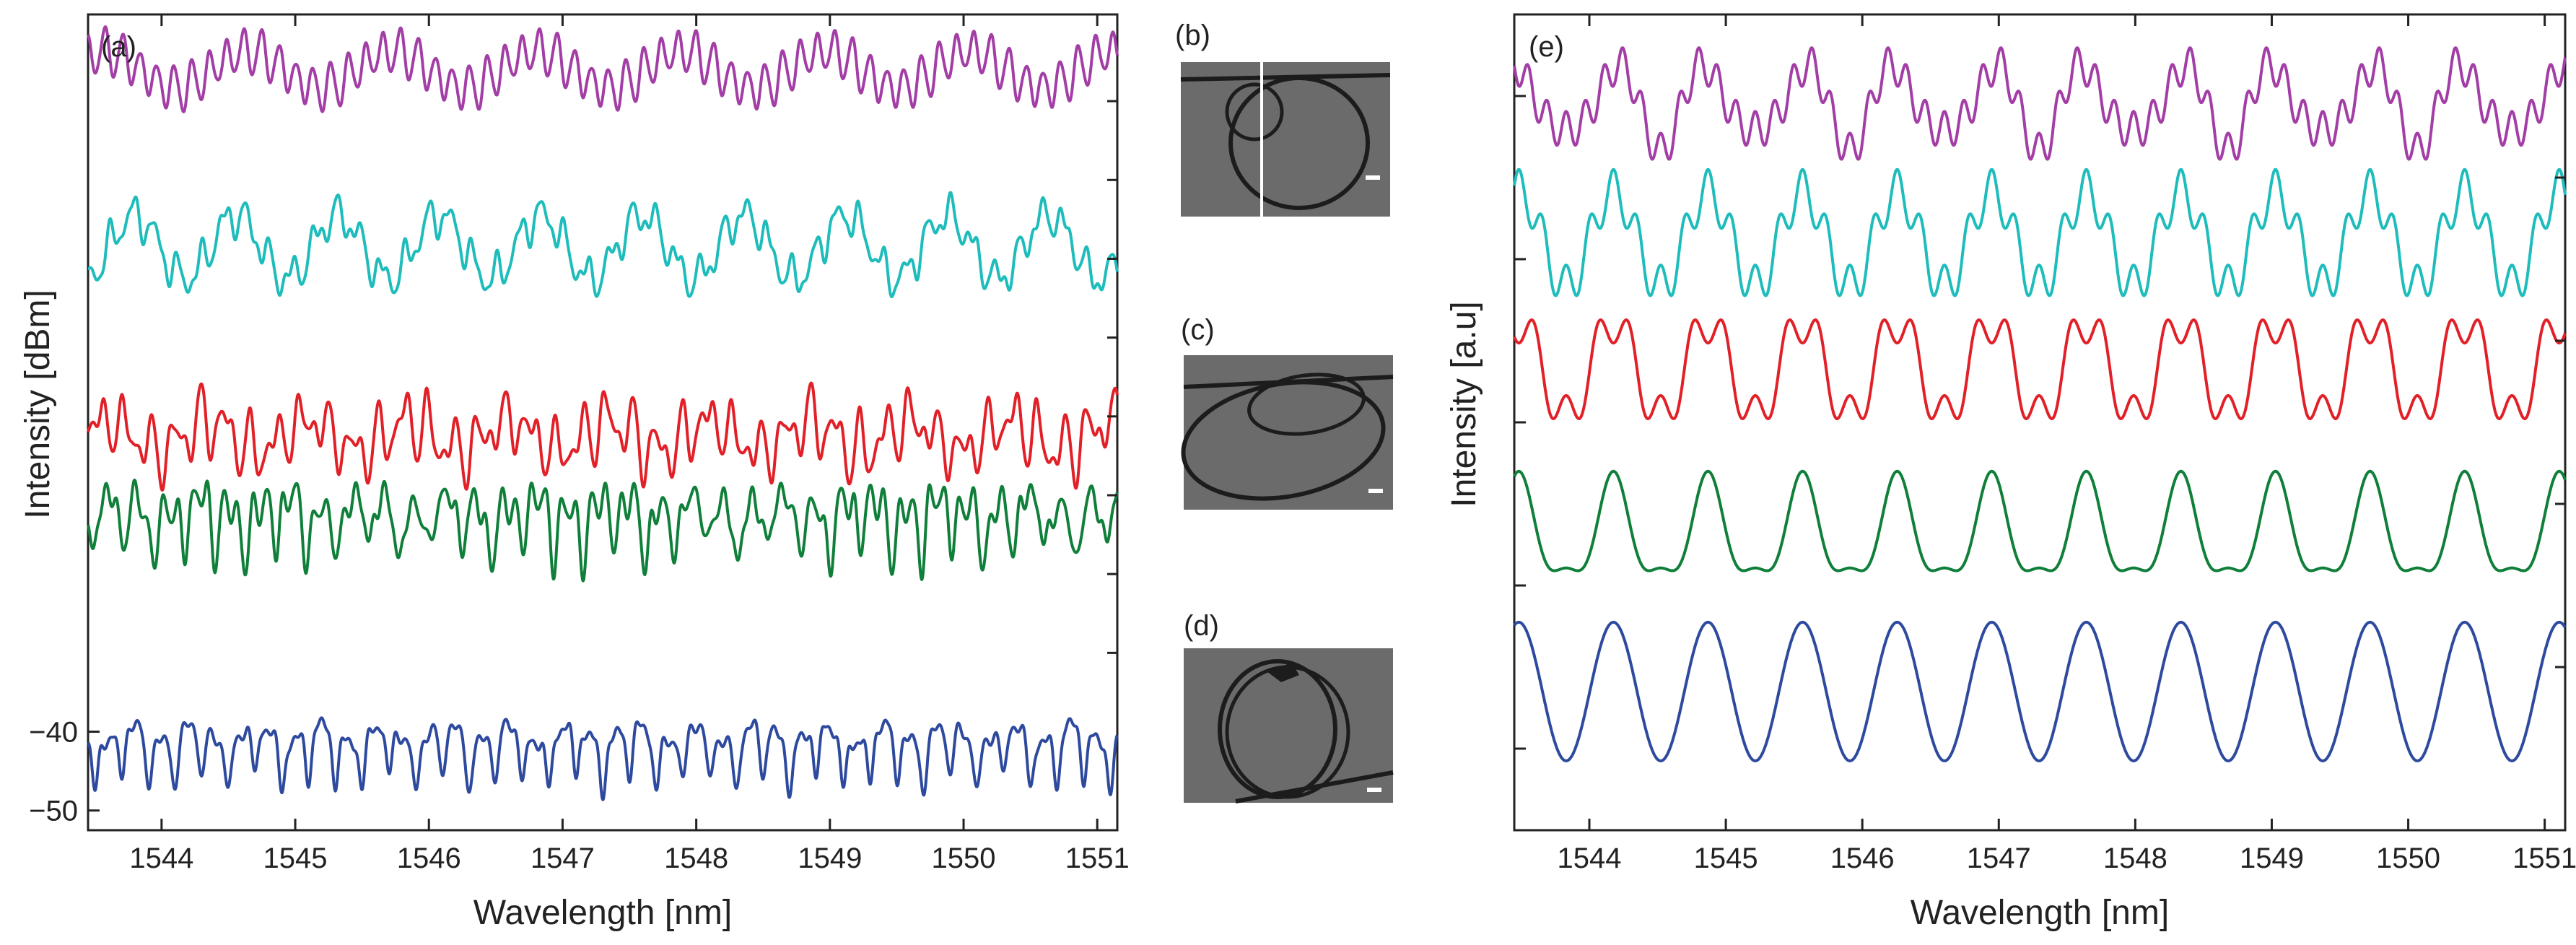  Describe the element at coordinates (830, 858) in the screenshot. I see `panel-a-x-tick-label-1549: 1549` at that location.